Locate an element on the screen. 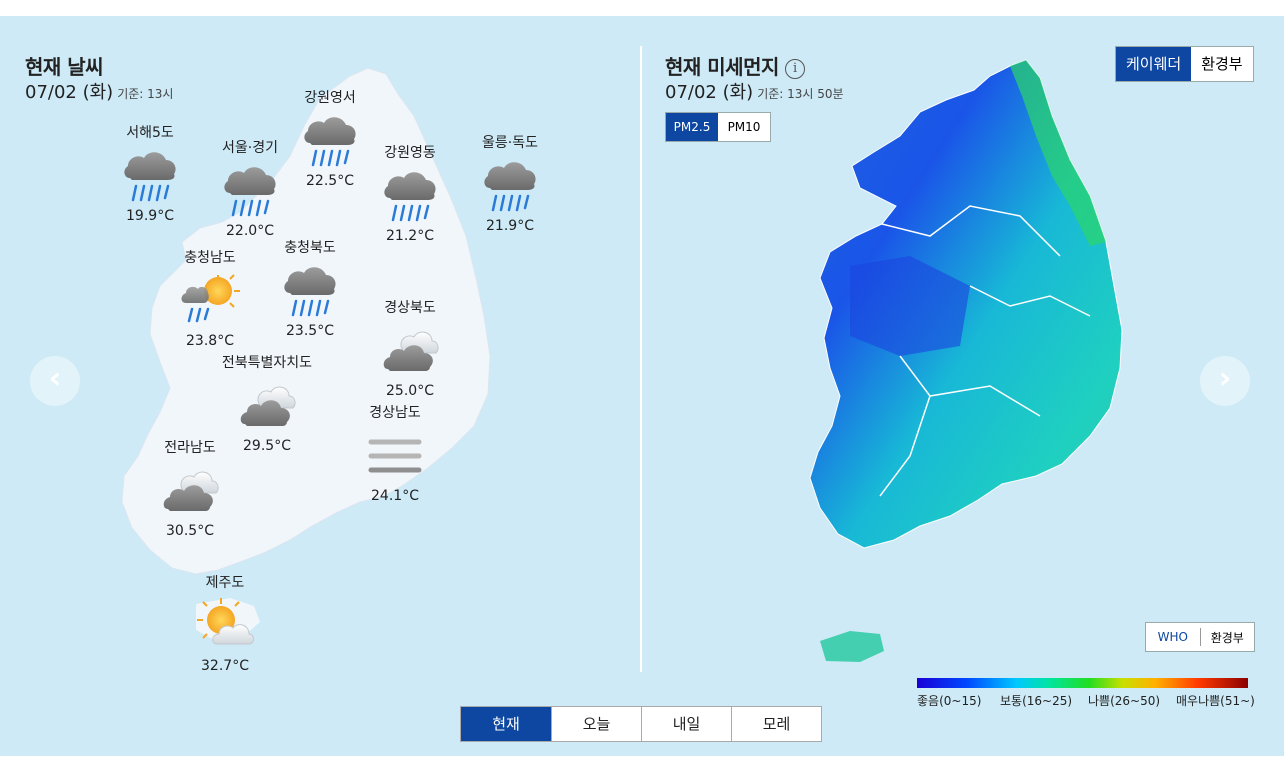 This screenshot has height=769, width=1284. region-name: 서해5도 is located at coordinates (150, 133).